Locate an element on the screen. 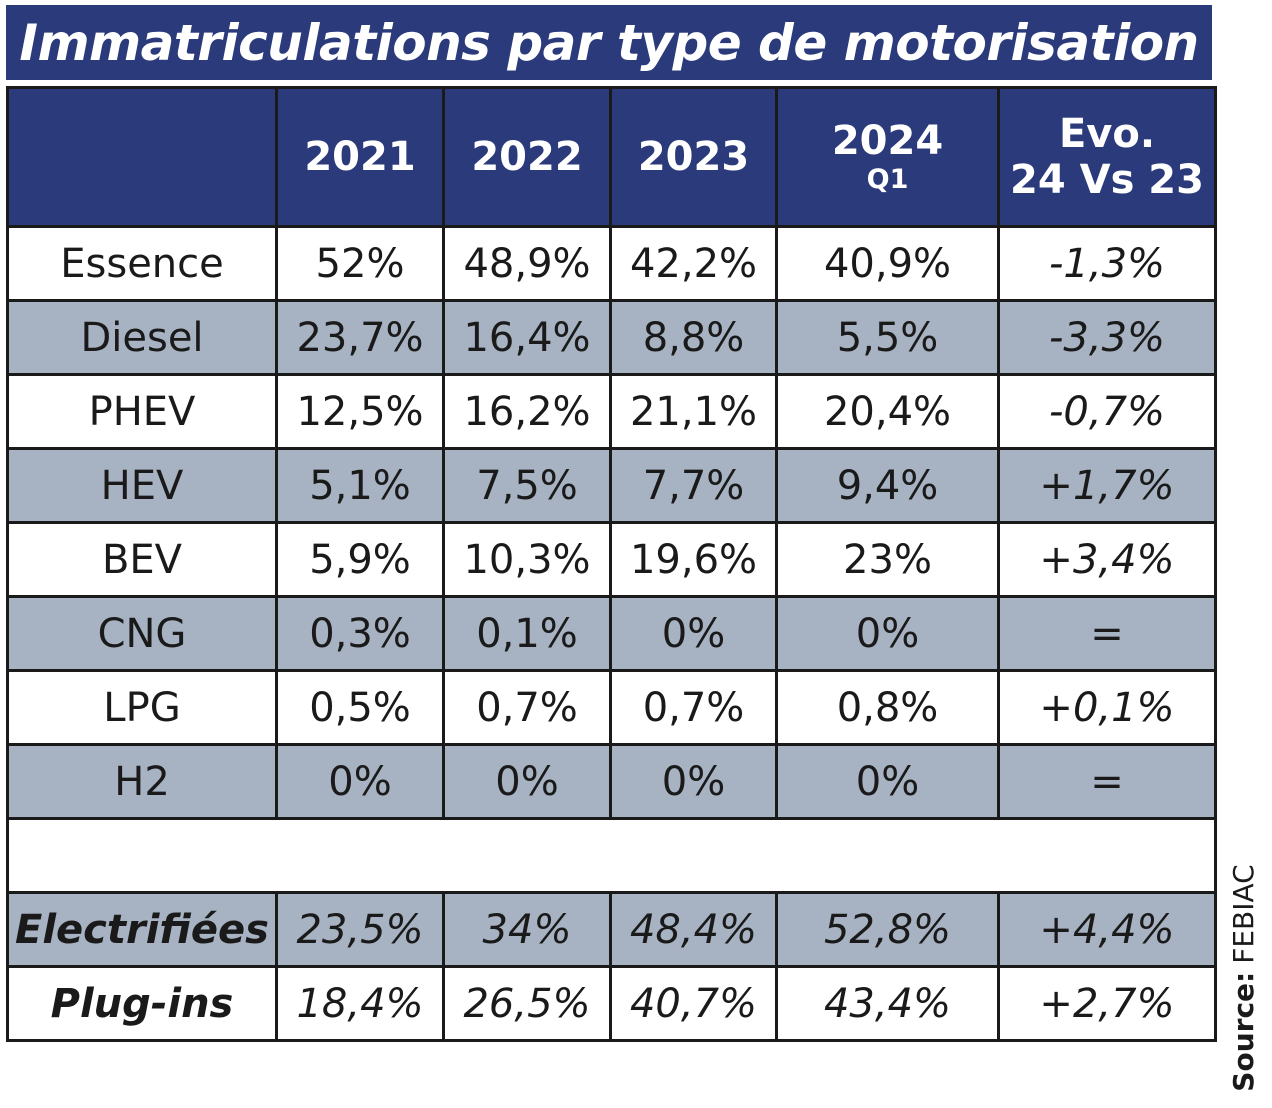  column-header-sub: Q1 is located at coordinates (887, 180).